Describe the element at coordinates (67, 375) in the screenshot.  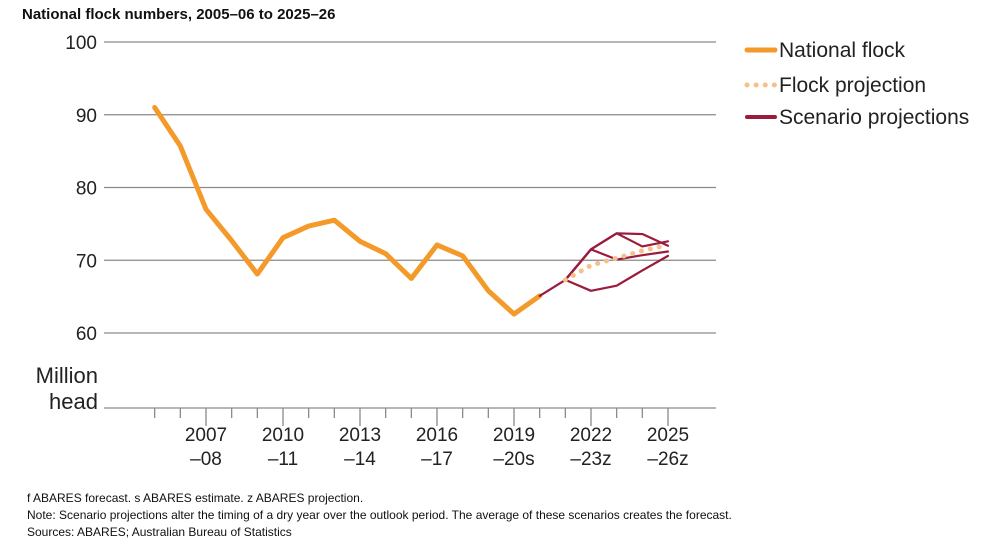
I see `y-axis-label-line1: Million` at that location.